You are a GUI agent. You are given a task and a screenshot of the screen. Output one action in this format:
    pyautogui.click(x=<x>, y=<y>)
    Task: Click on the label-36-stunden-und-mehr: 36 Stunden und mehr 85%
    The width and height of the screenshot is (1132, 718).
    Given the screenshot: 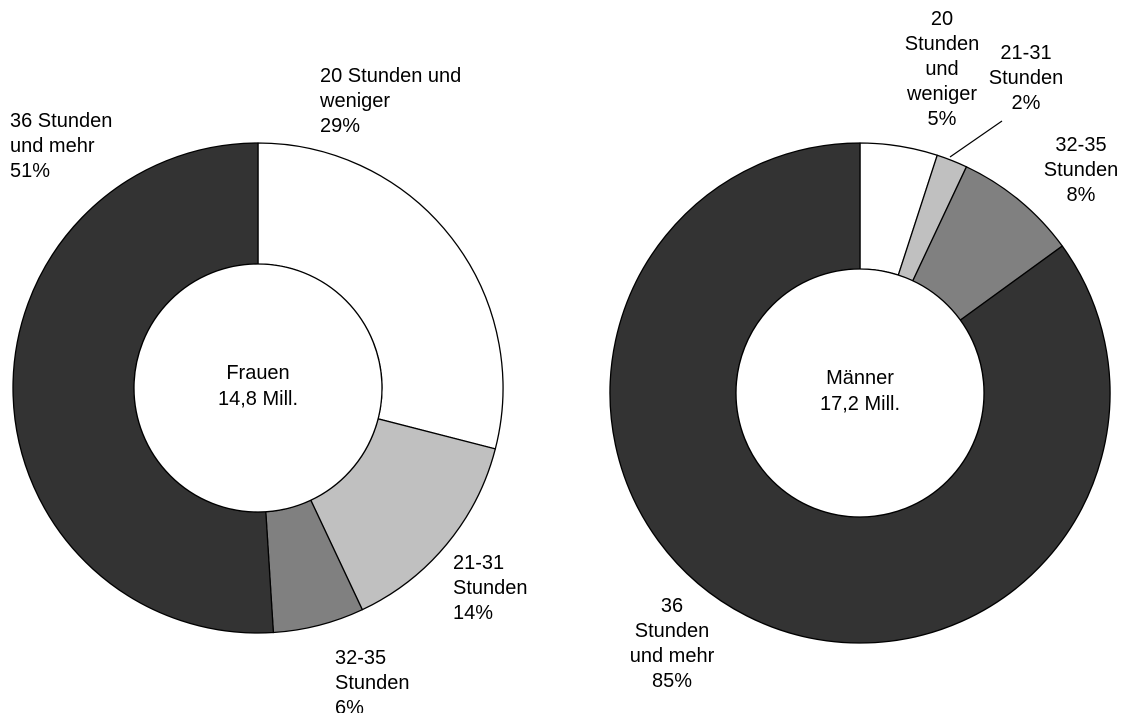 What is the action you would take?
    pyautogui.click(x=672, y=643)
    